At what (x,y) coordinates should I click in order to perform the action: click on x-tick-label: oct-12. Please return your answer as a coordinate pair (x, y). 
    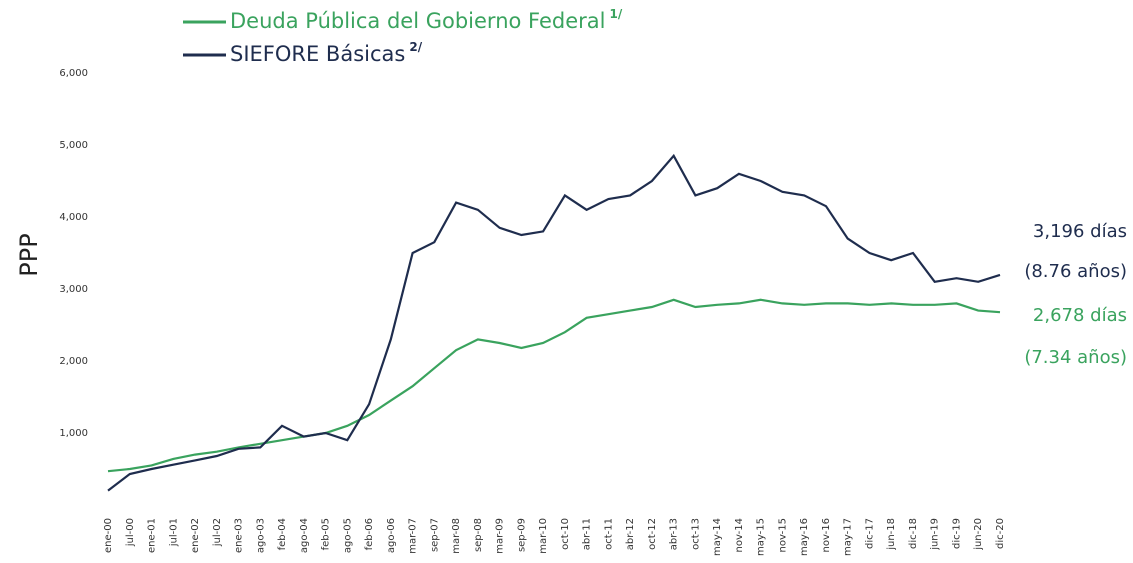
    Looking at the image, I should click on (652, 534).